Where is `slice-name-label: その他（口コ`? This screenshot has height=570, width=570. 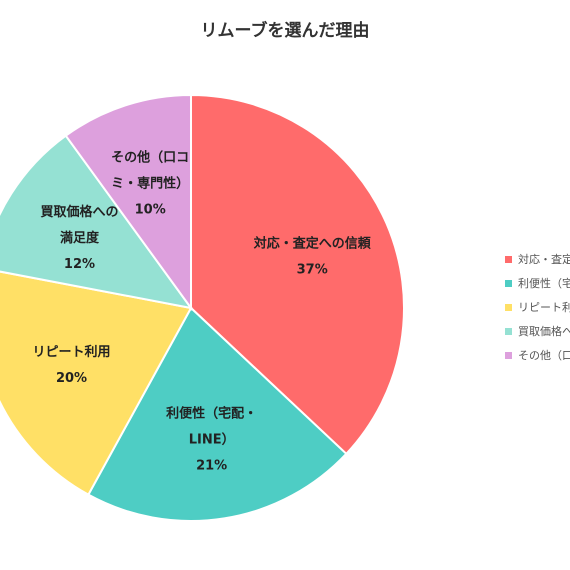
slice-name-label: その他（口コ is located at coordinates (150, 157).